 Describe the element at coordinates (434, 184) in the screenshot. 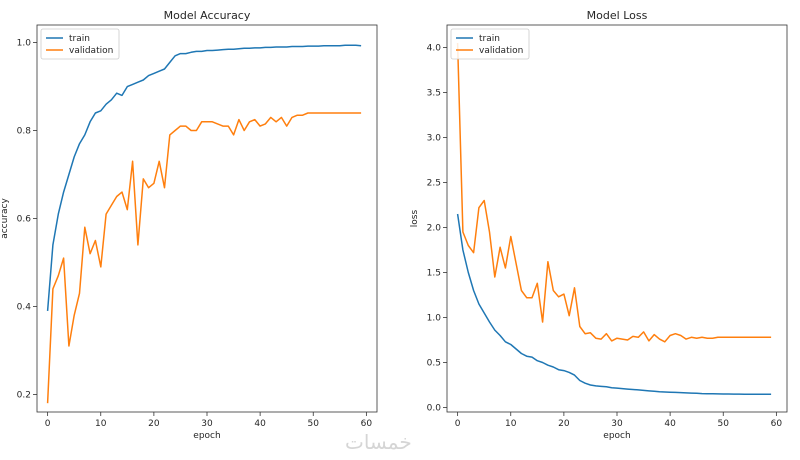

I see `y-tick-label: 2.5` at that location.